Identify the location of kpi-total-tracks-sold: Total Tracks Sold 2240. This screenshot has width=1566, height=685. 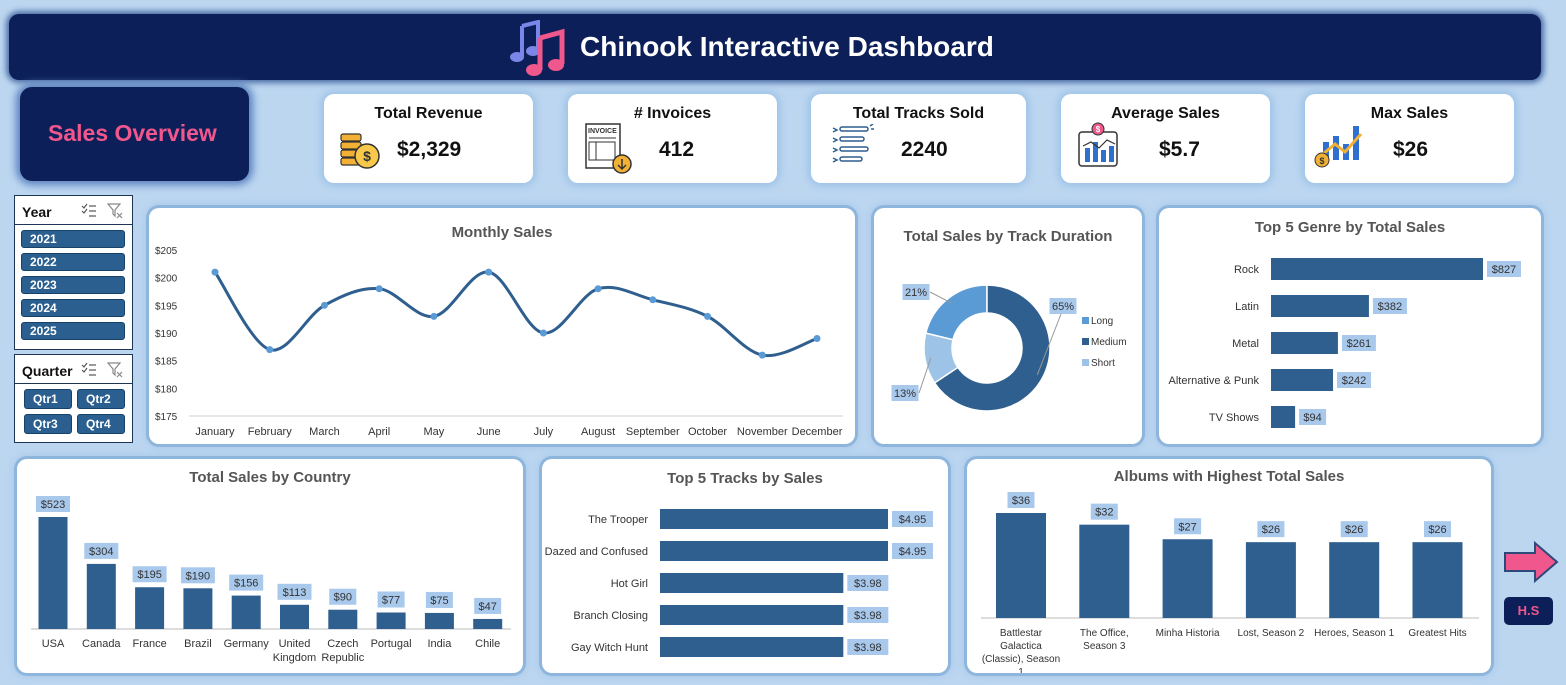
(918, 138).